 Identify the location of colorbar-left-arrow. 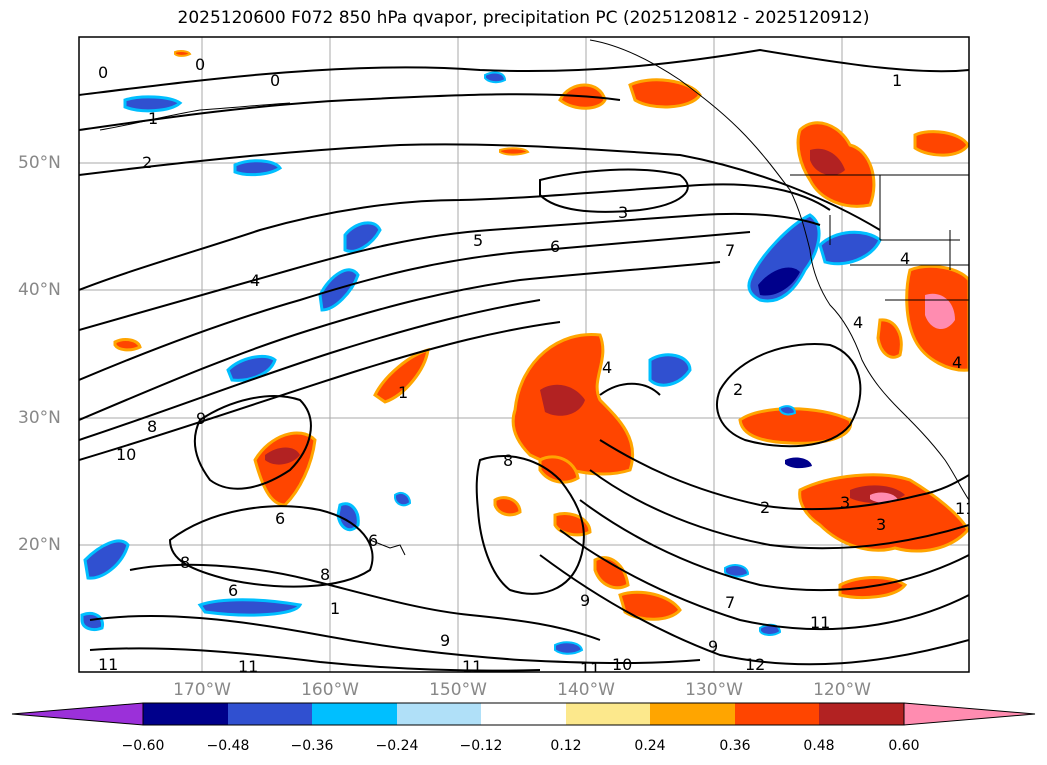
(77, 714).